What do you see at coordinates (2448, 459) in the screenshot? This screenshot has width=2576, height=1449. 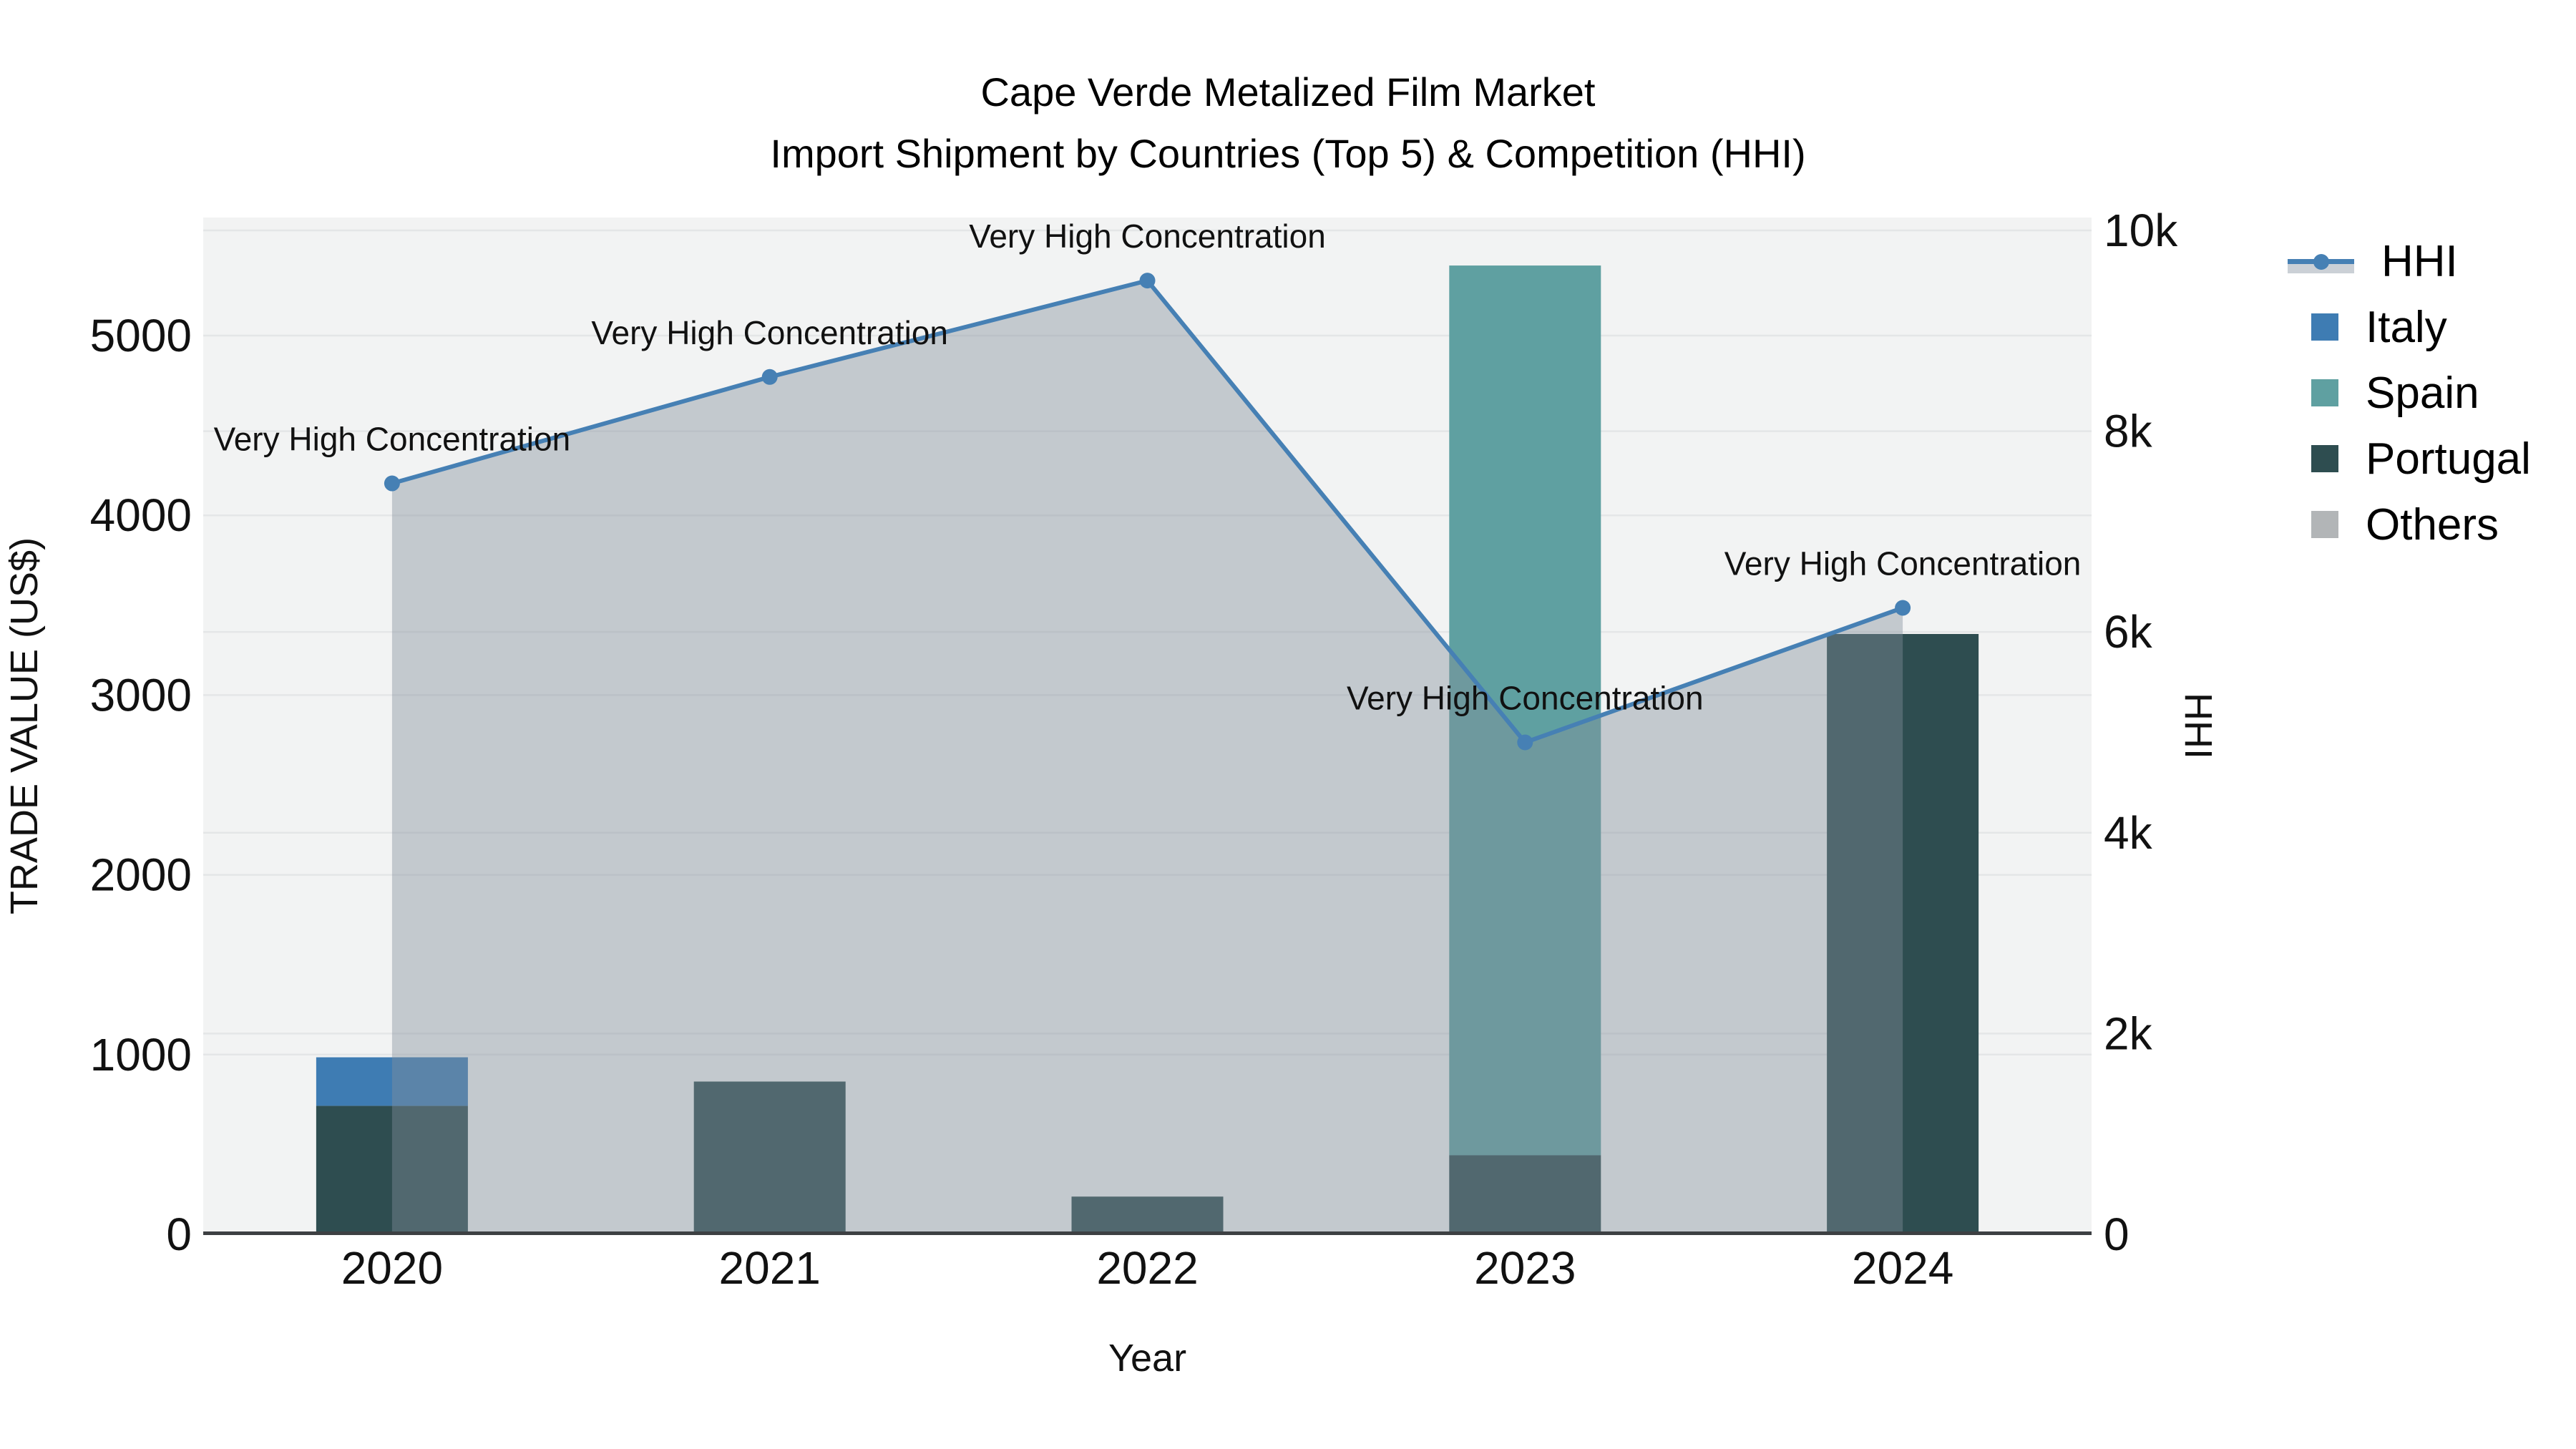 I see `legend-label: Portugal` at bounding box center [2448, 459].